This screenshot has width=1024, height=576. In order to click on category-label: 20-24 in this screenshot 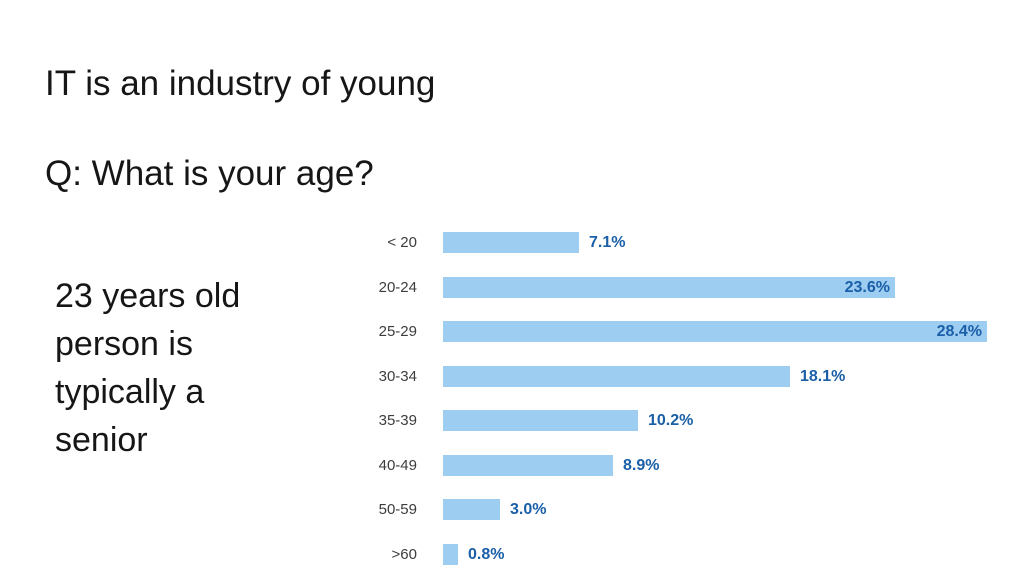, I will do `click(397, 287)`.